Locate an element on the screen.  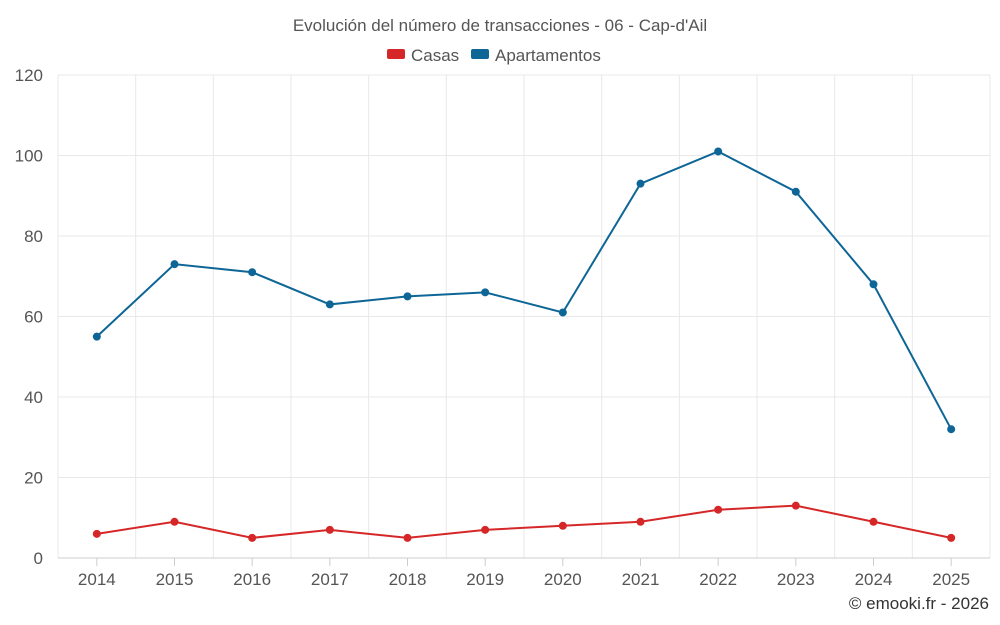
legend-item-casas: Casas is located at coordinates (423, 55).